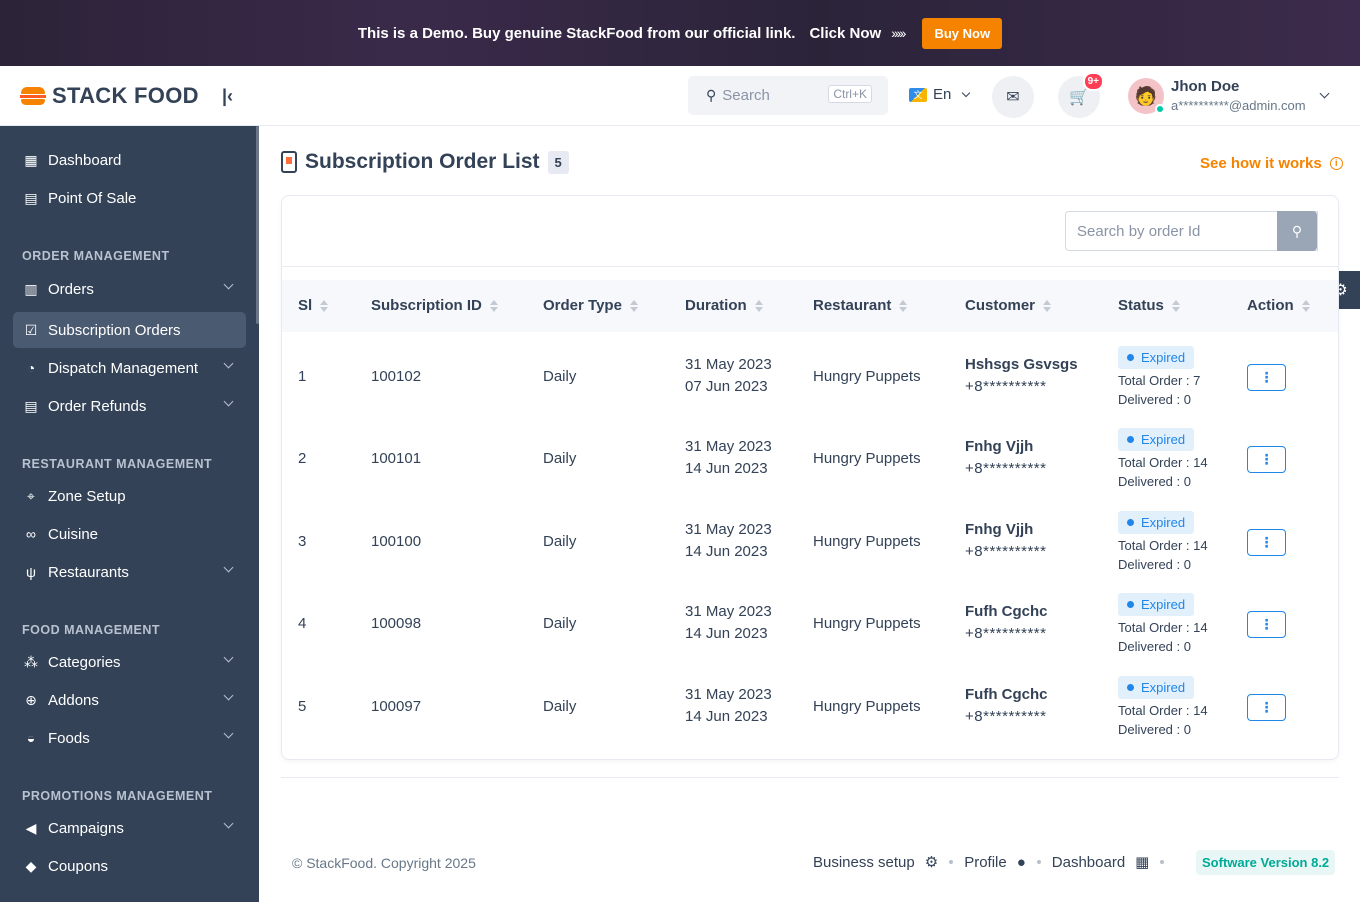  What do you see at coordinates (788, 95) in the screenshot?
I see `global-search-input: ⚲ Search Ctrl+K` at bounding box center [788, 95].